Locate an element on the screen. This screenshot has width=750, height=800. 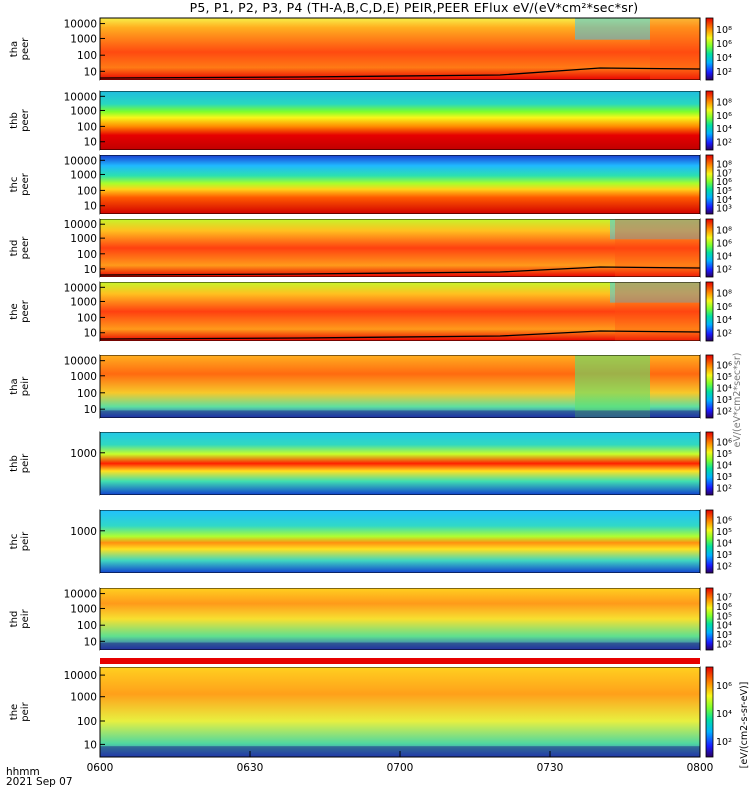
panel-thb-peer: thb peer 10 100 1000 10000 10² 10⁴ 10⁶ 10⁸ is located at coordinates (370, 120).